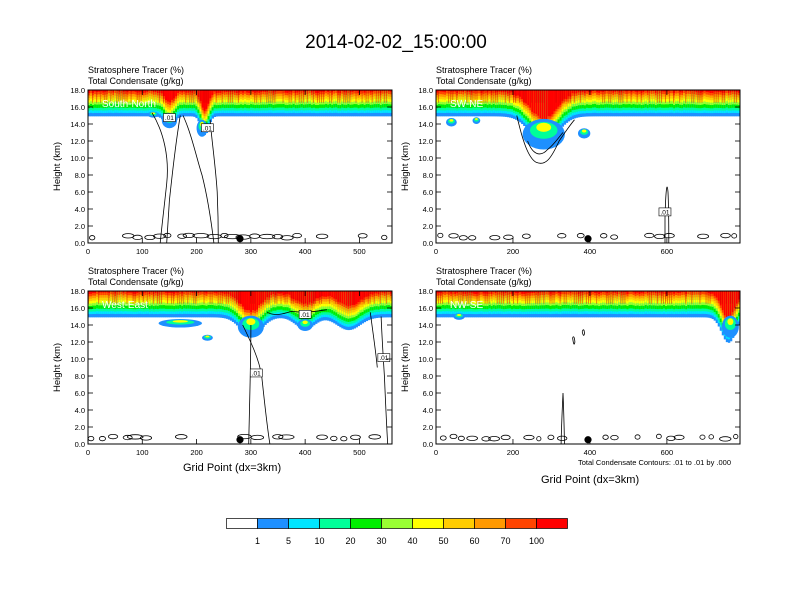 This screenshot has height=612, width=792. What do you see at coordinates (80, 192) in the screenshot?
I see `y-tick-label: 6.0` at bounding box center [80, 192].